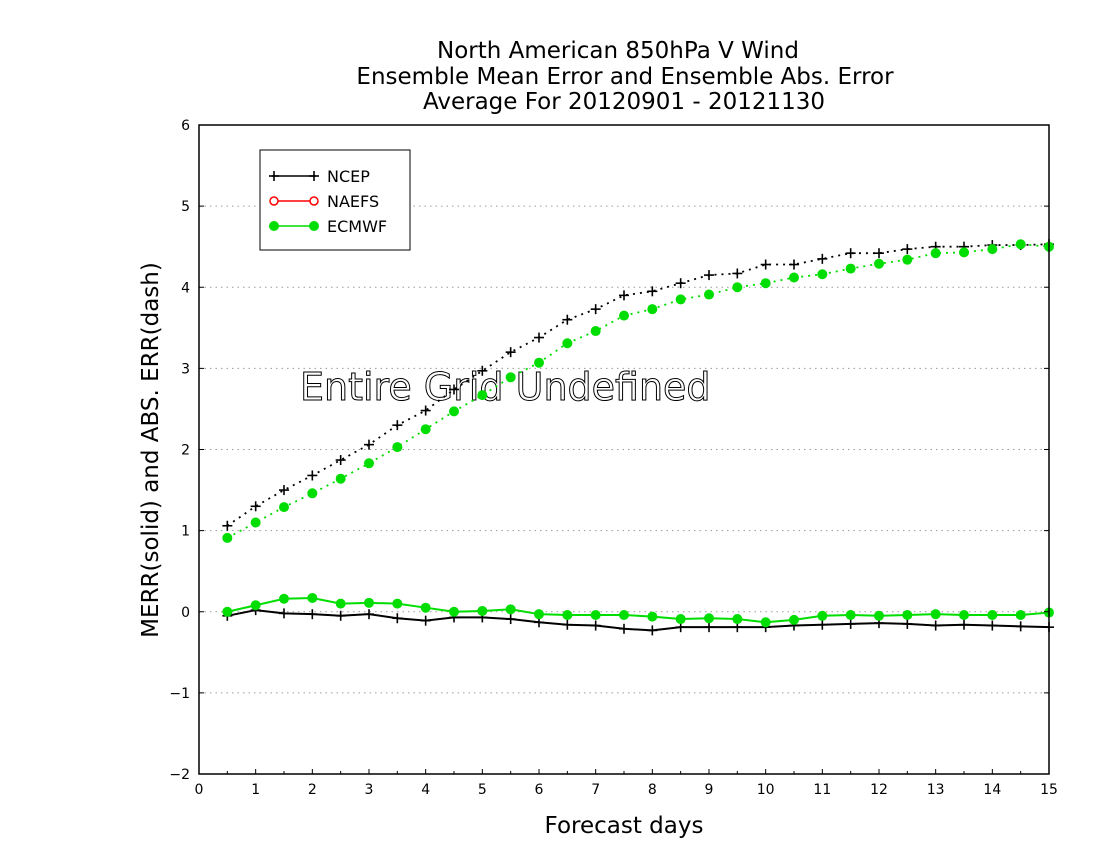  What do you see at coordinates (618, 51) in the screenshot?
I see `title-line-1: North American 850hPa V Wind` at bounding box center [618, 51].